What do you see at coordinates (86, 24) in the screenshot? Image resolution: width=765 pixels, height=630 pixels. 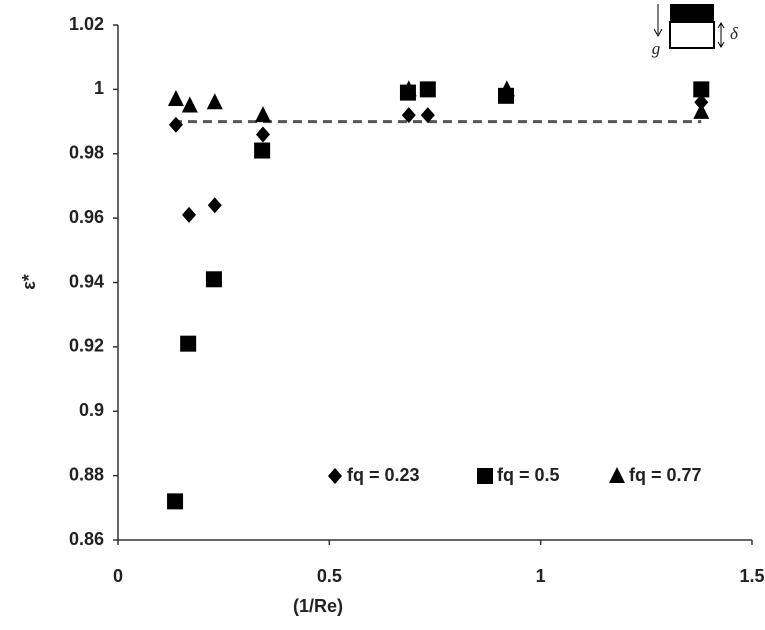 I see `y-tick-label: 1.02` at bounding box center [86, 24].